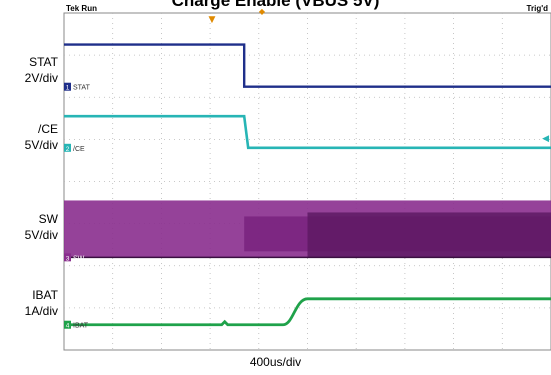 This screenshot has width=551, height=375. What do you see at coordinates (79, 149) in the screenshot?
I see `ch2-marker-label: /CE` at bounding box center [79, 149].